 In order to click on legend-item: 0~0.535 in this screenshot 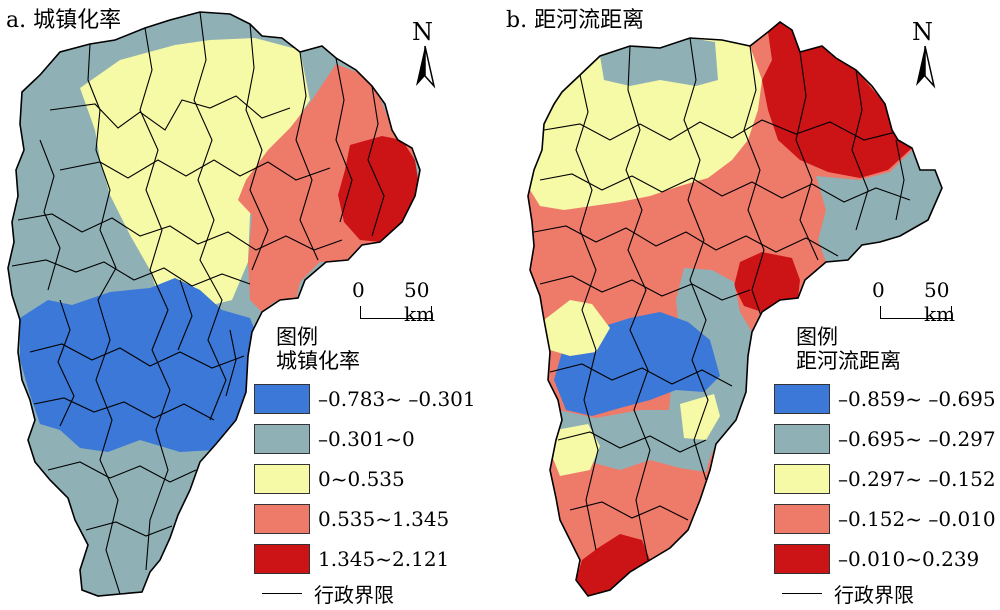, I will do `click(374, 479)`.